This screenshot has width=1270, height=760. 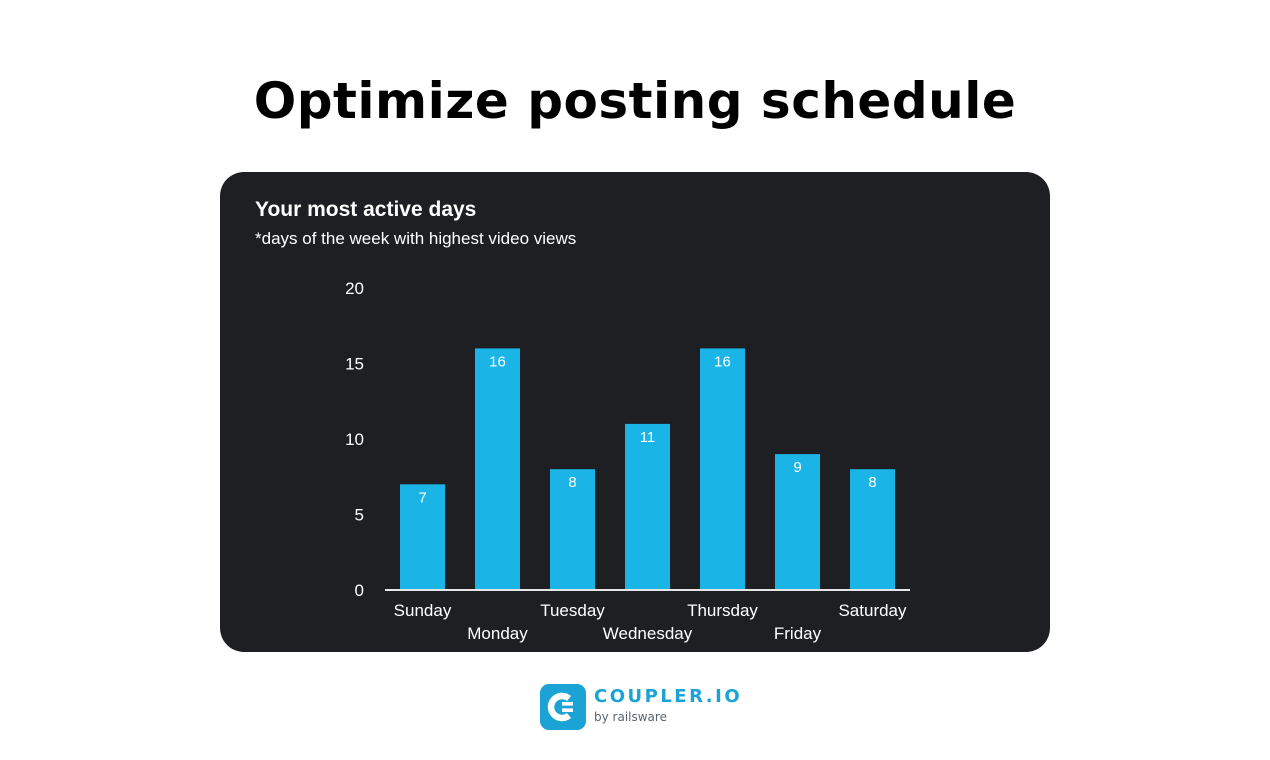 I want to click on bar-data-label: 11, so click(x=648, y=437).